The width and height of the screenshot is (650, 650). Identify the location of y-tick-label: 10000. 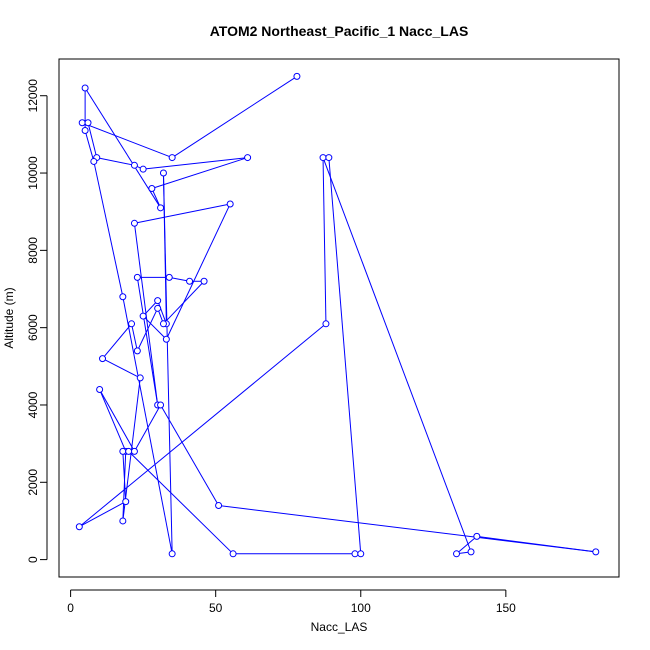
(33, 173).